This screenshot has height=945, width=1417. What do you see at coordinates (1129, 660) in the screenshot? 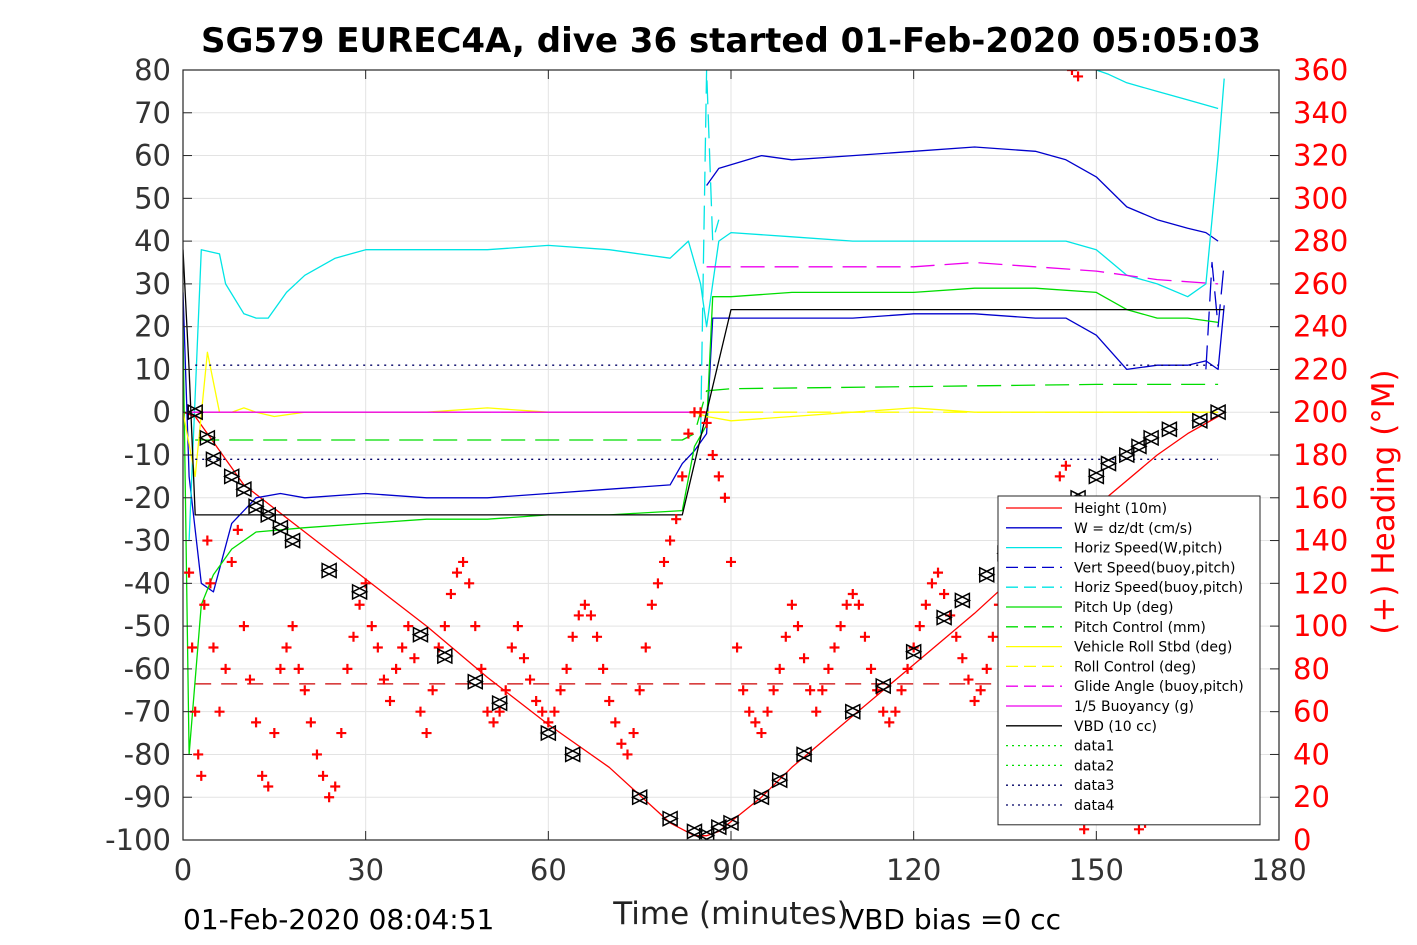
I see `legend-box` at bounding box center [1129, 660].